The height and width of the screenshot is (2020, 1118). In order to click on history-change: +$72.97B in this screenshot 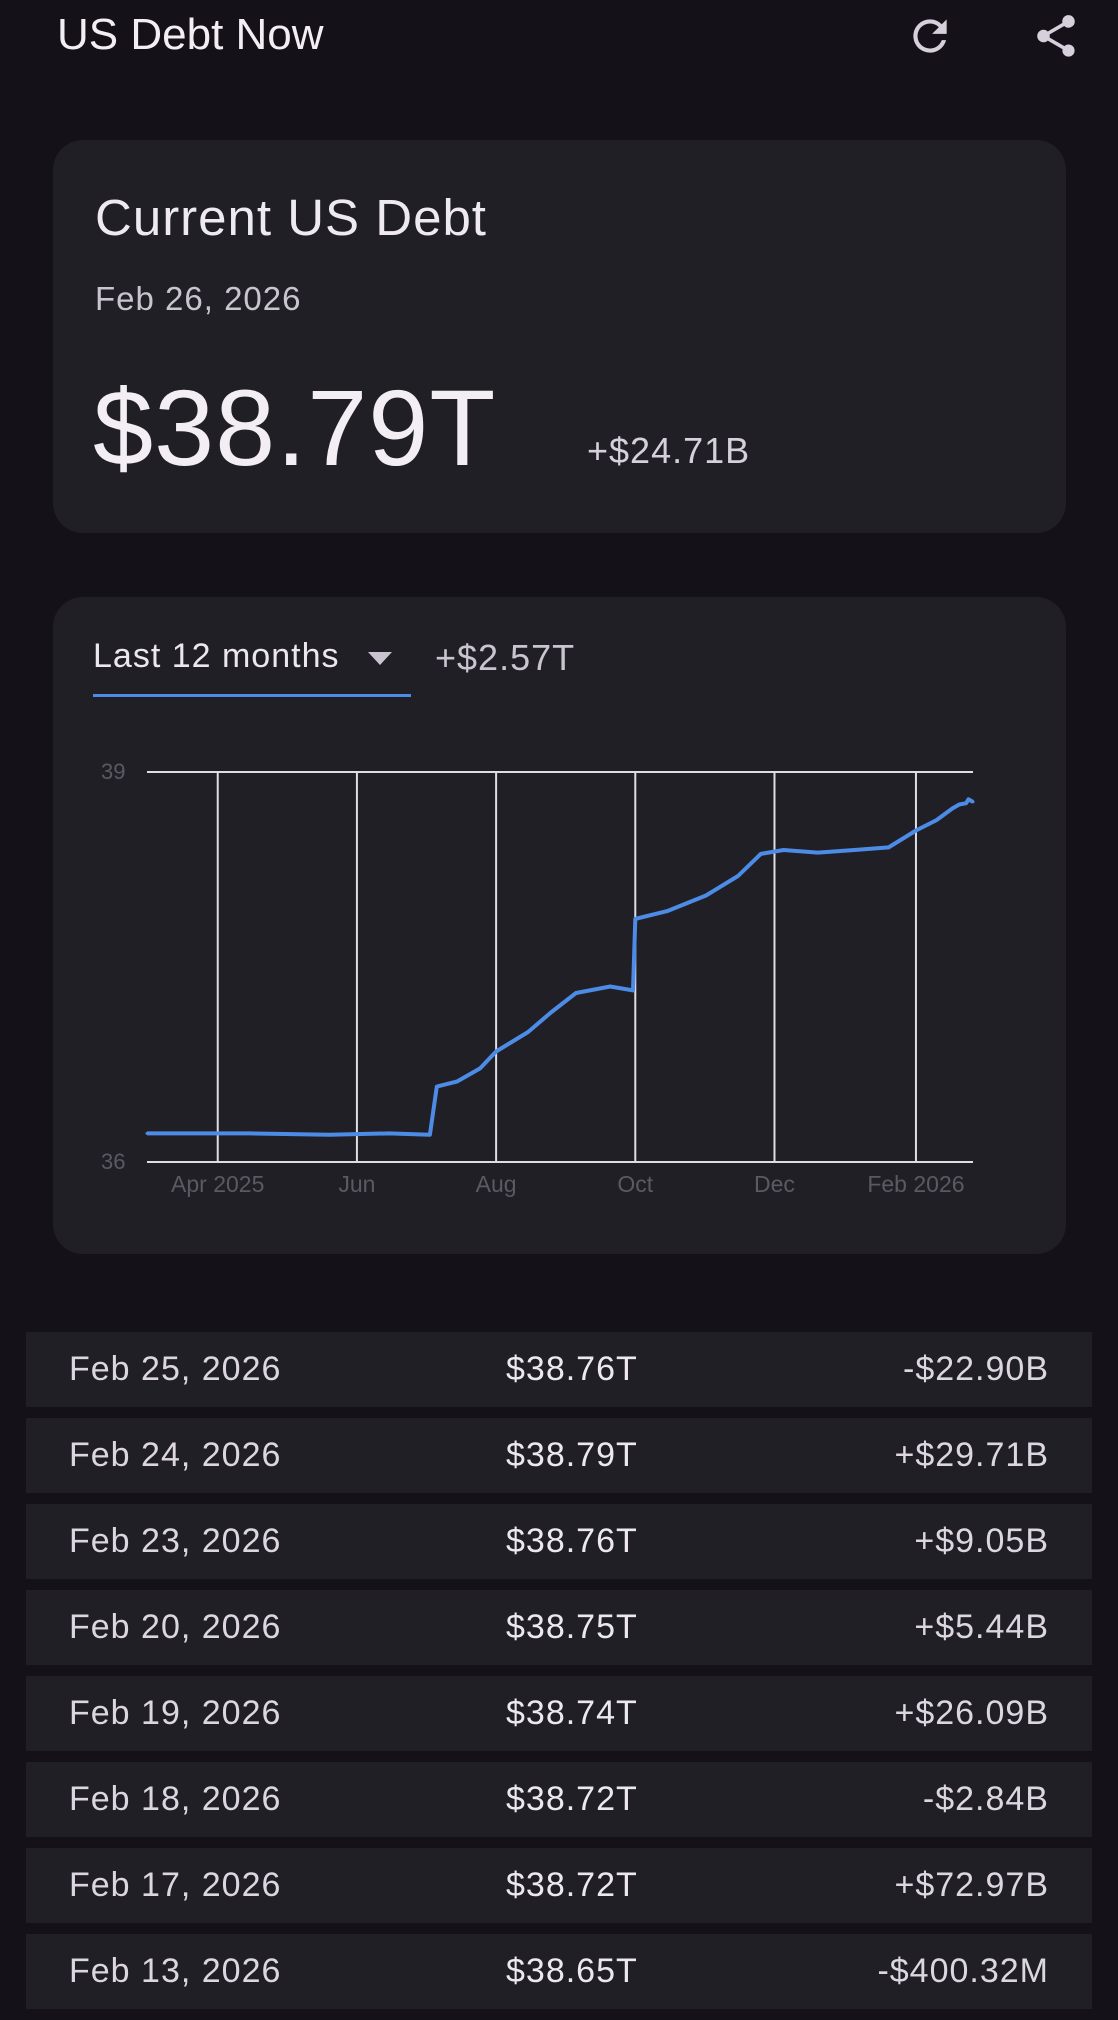, I will do `click(971, 1885)`.